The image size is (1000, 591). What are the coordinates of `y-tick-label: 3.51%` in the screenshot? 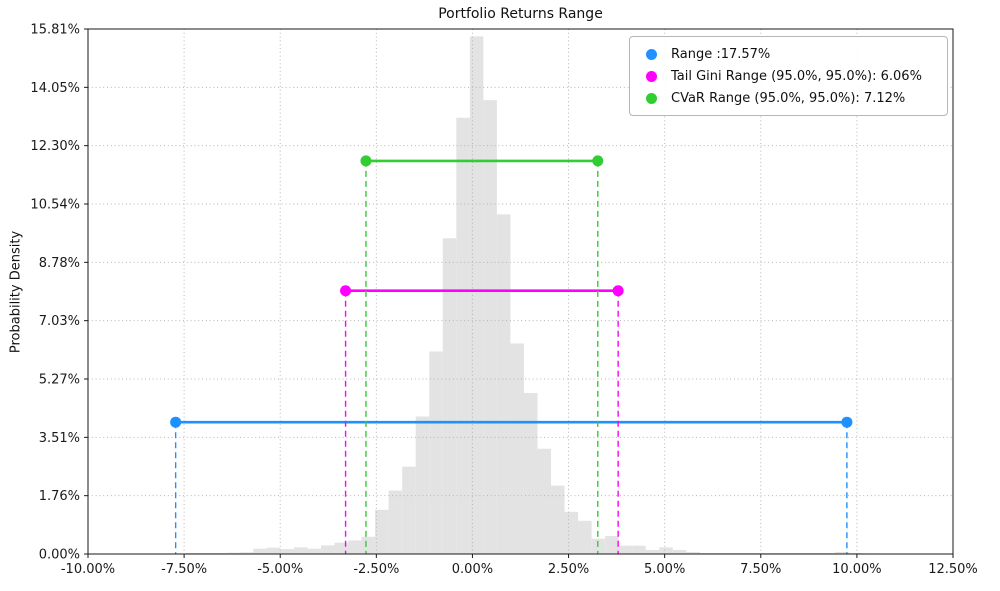 It's located at (59, 438).